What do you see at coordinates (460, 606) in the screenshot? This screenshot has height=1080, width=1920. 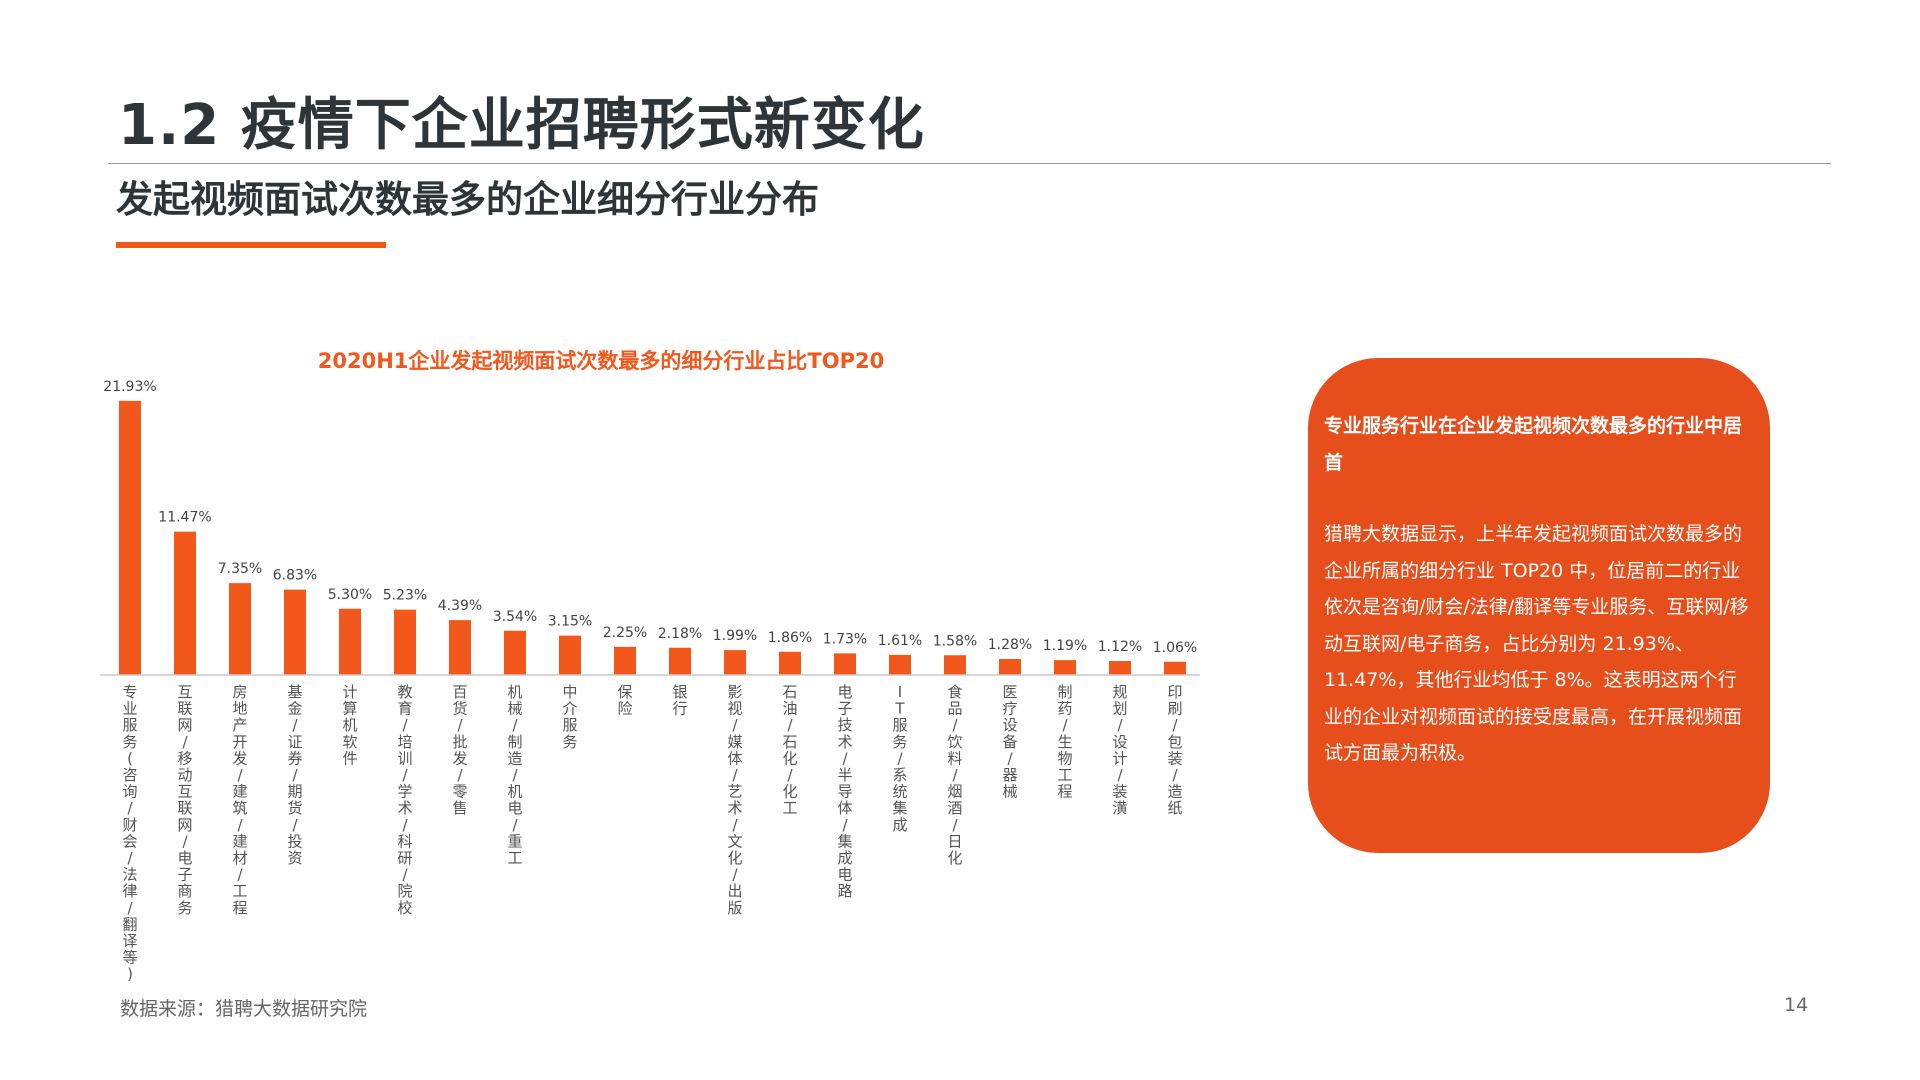 I see `bar-value-label: 4.39%` at bounding box center [460, 606].